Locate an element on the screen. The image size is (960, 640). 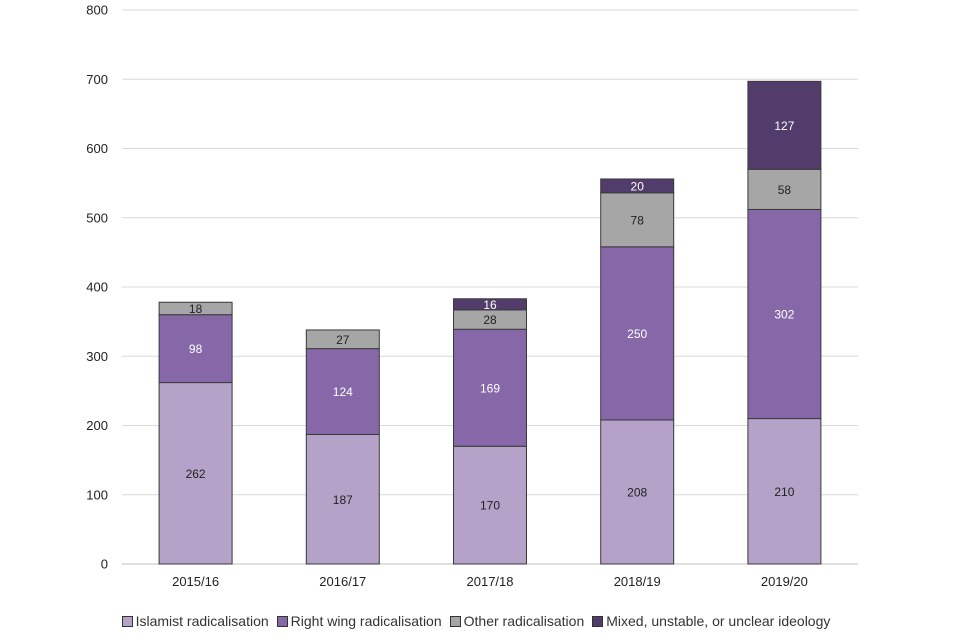
data-label-right-wing-radicalisation-2017-18: 169 is located at coordinates (490, 388).